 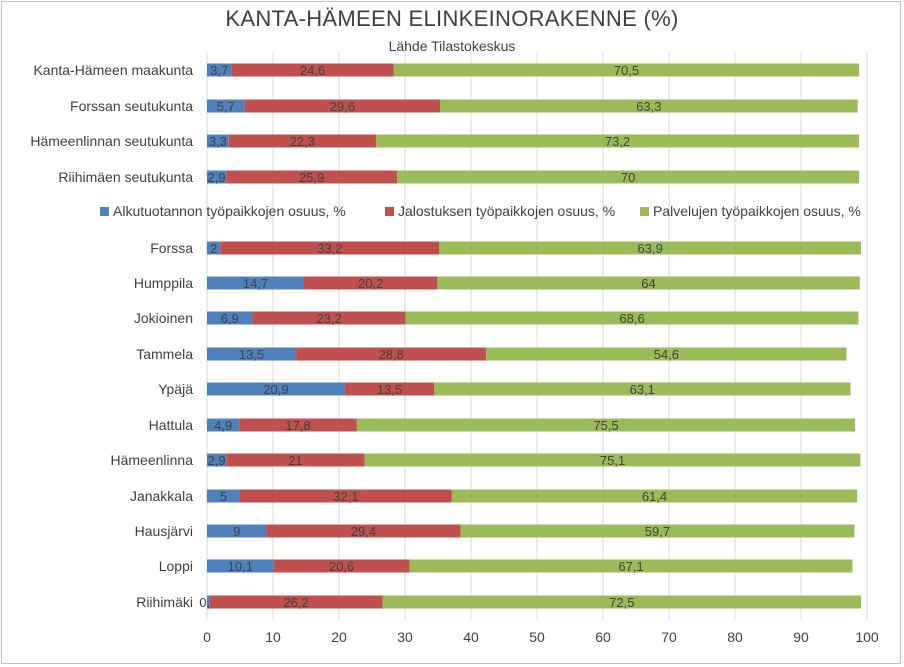 I want to click on data-label: 3,7, so click(x=219, y=70).